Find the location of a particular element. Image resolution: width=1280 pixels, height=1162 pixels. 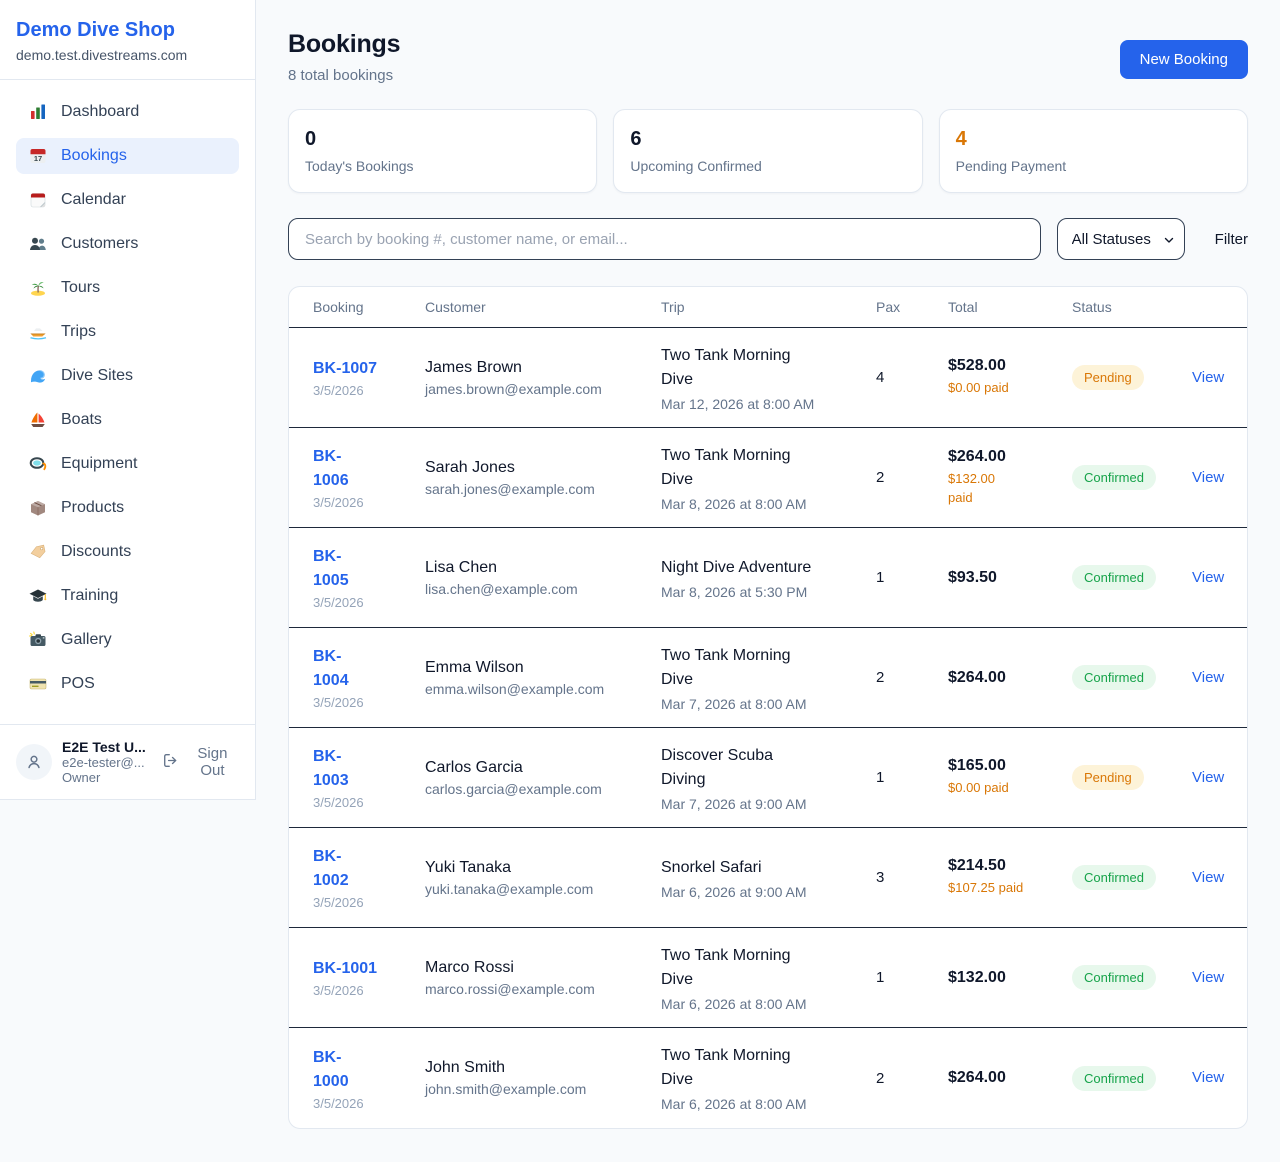

trips-icon is located at coordinates (38, 332).